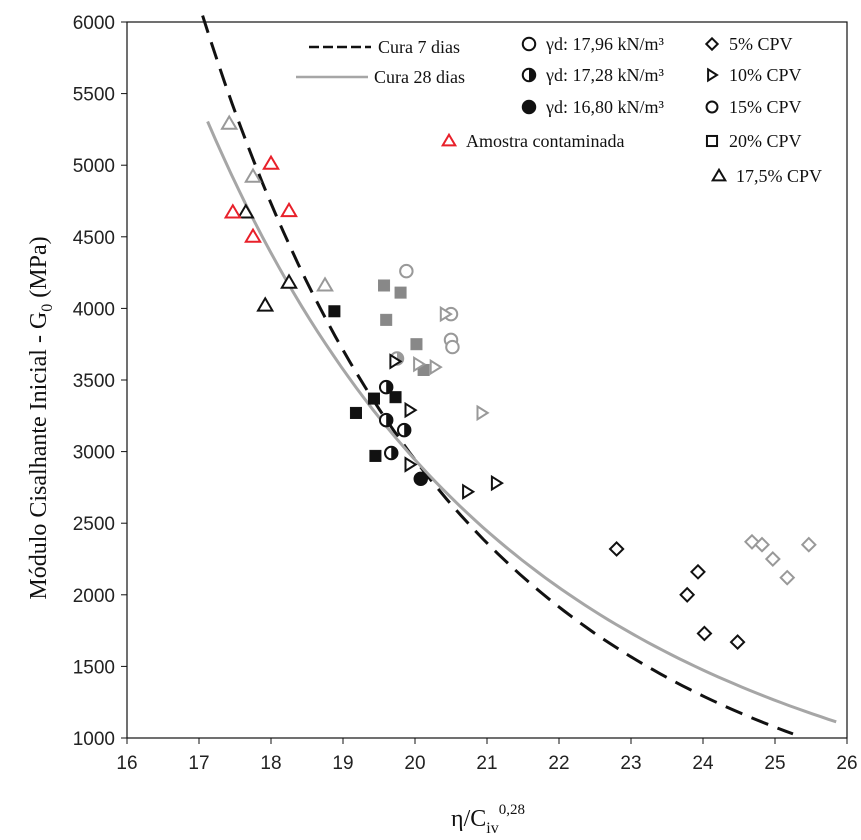 This screenshot has width=861, height=840. I want to click on legend-label-cement: 15% CPV, so click(765, 107).